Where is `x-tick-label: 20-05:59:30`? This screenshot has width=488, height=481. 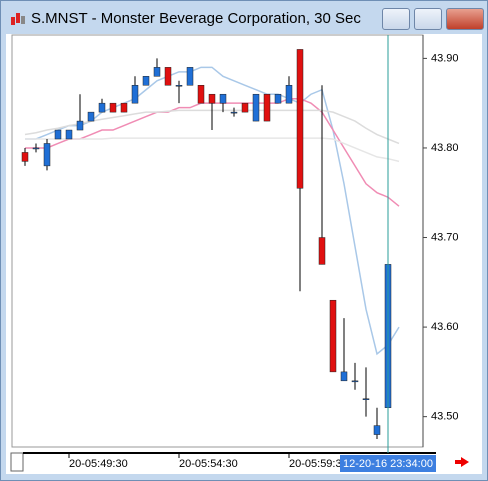 x-tick-label: 20-05:59:30 is located at coordinates (318, 464).